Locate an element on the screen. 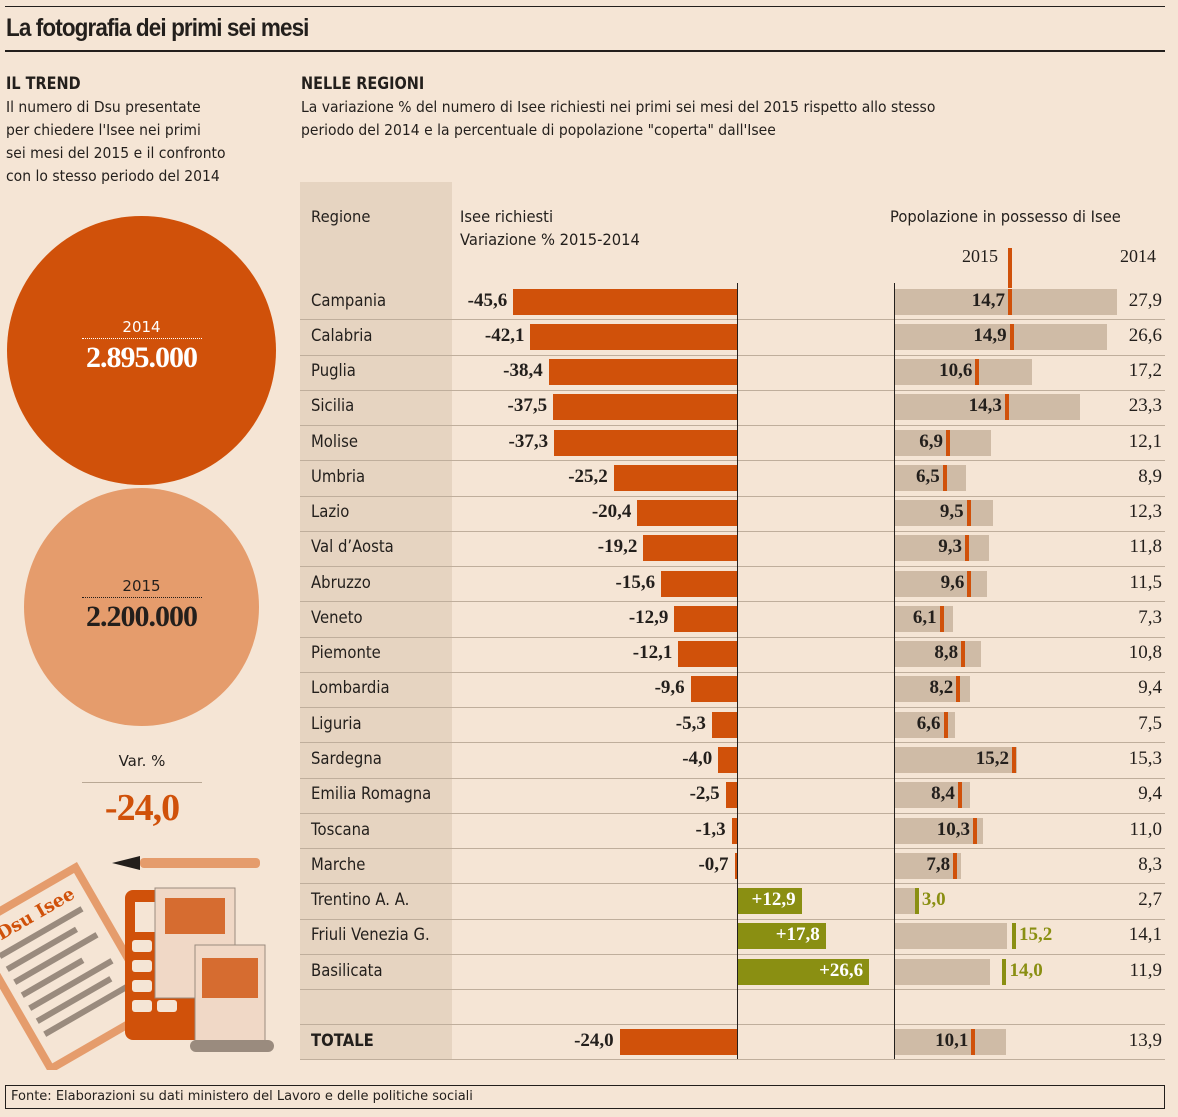 The height and width of the screenshot is (1117, 1178). trend-line: con lo stesso periodo del 2014 is located at coordinates (113, 176).